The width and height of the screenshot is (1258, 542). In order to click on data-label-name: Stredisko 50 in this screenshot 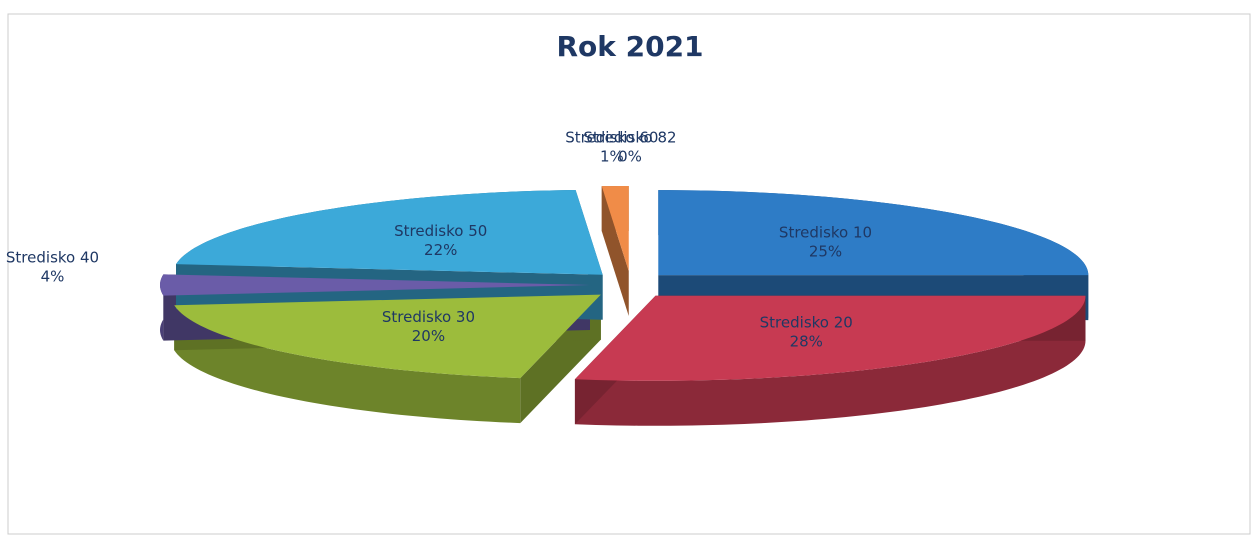, I will do `click(440, 231)`.